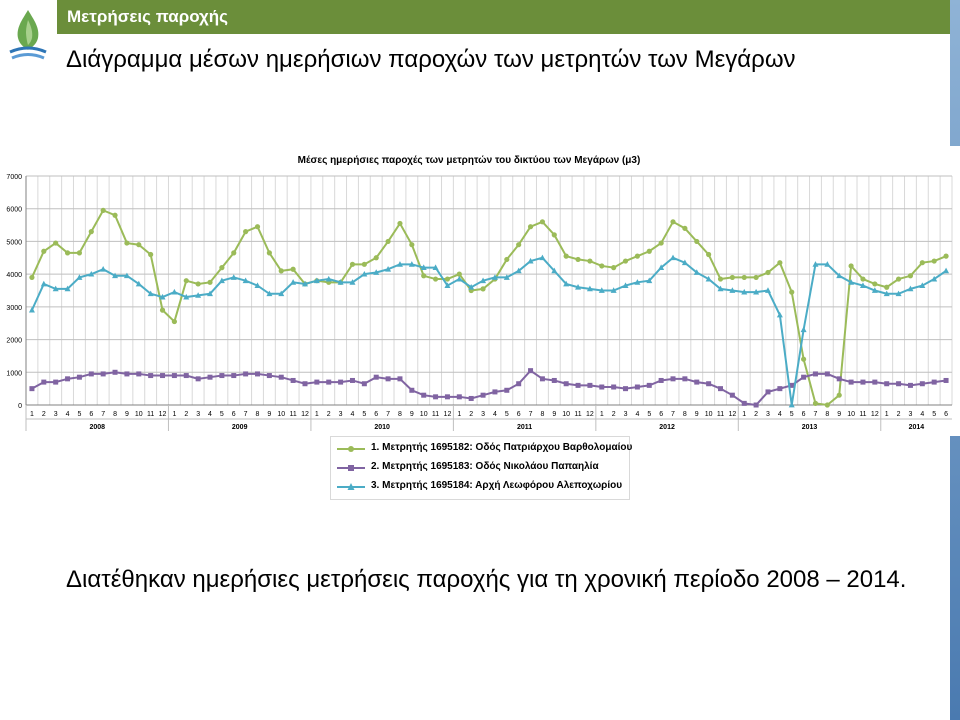  What do you see at coordinates (554, 414) in the screenshot?
I see `x-tick-label: 9` at bounding box center [554, 414].